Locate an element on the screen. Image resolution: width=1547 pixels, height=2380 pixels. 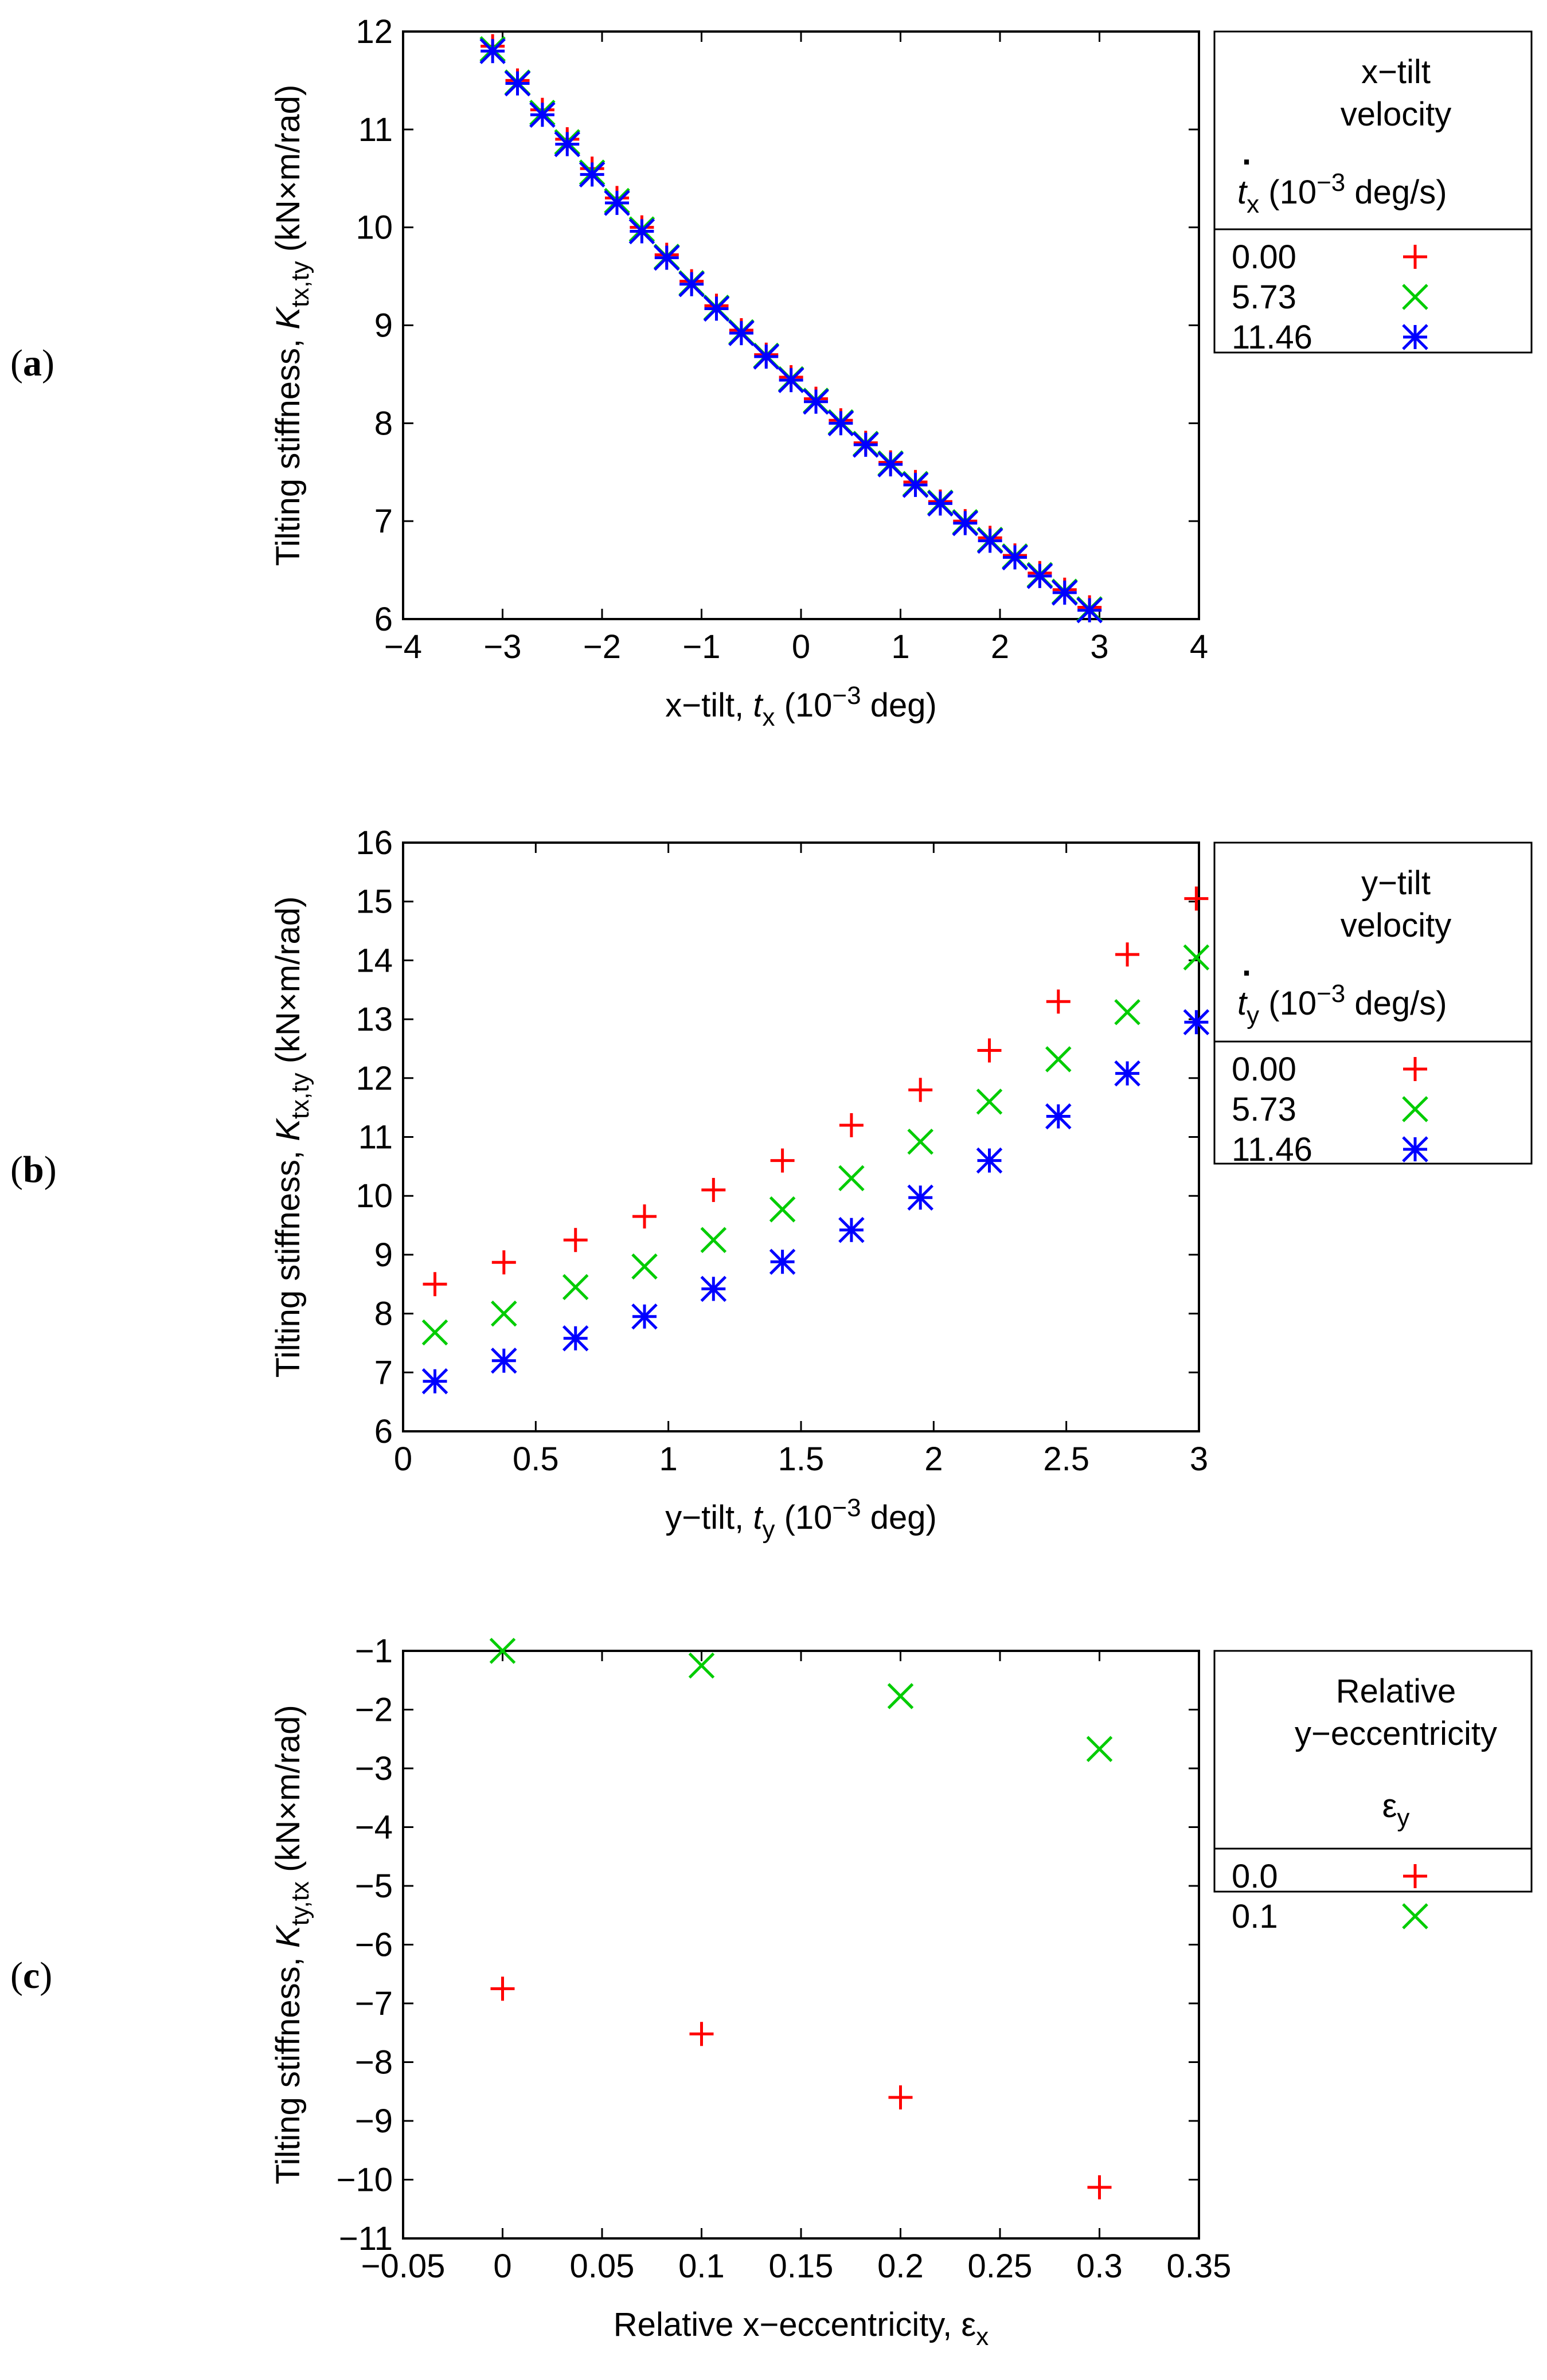
y-tick-label: 15 is located at coordinates (374, 902).